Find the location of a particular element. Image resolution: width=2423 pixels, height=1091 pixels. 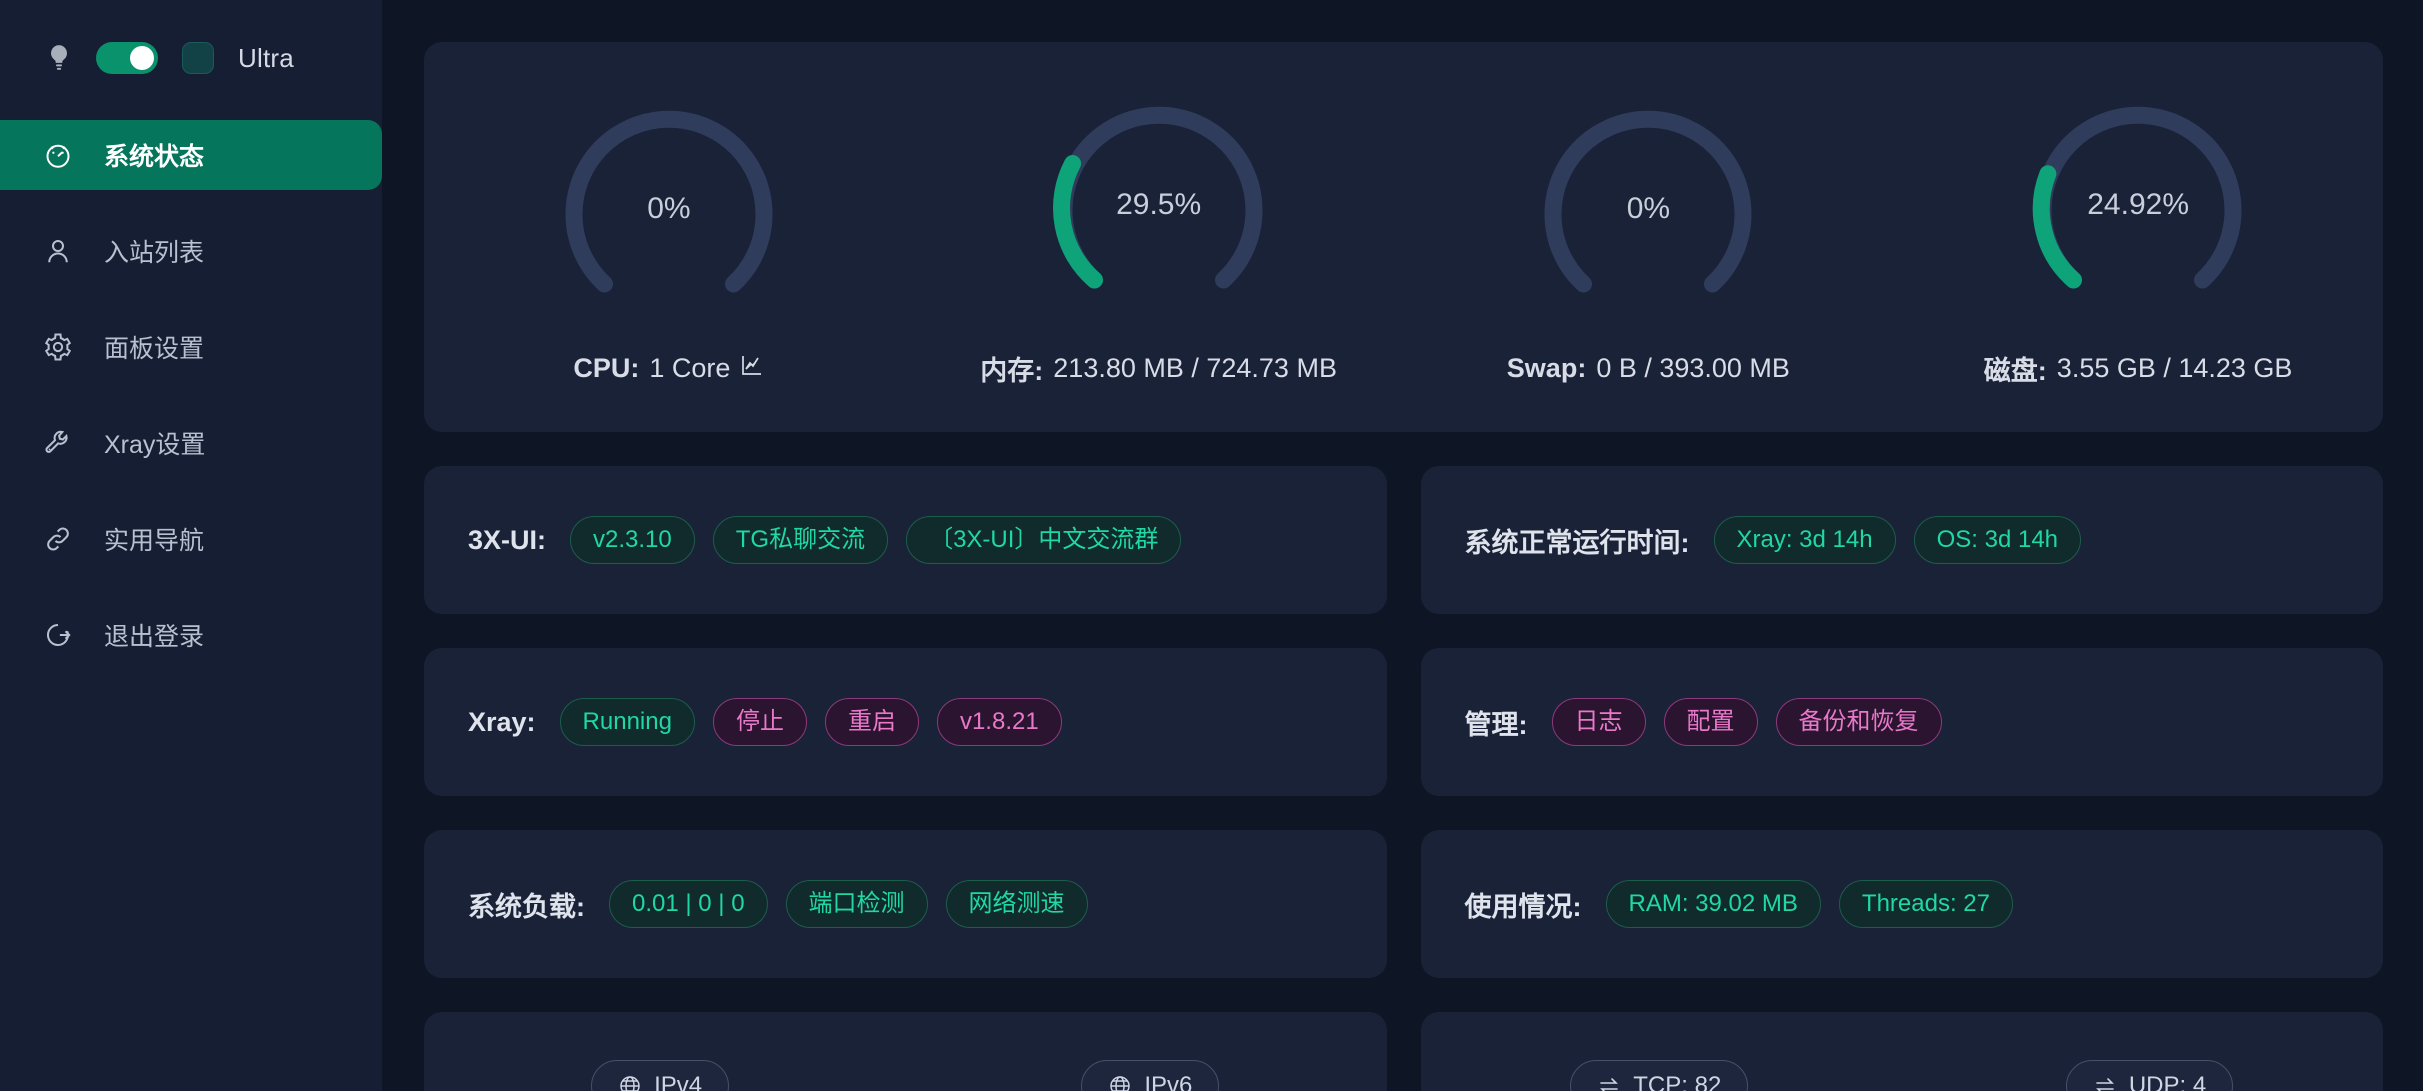

toggle-knob is located at coordinates (142, 58).